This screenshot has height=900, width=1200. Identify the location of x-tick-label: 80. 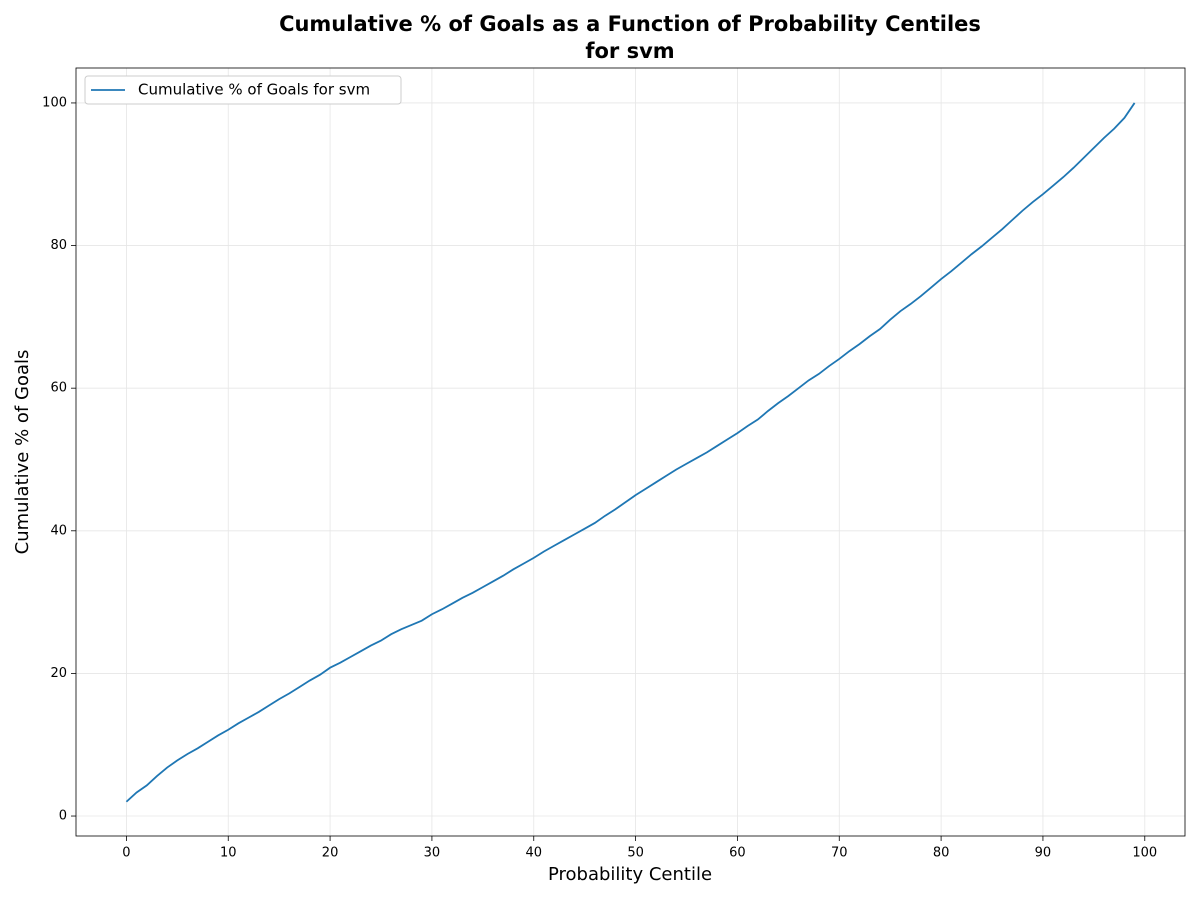
(941, 853).